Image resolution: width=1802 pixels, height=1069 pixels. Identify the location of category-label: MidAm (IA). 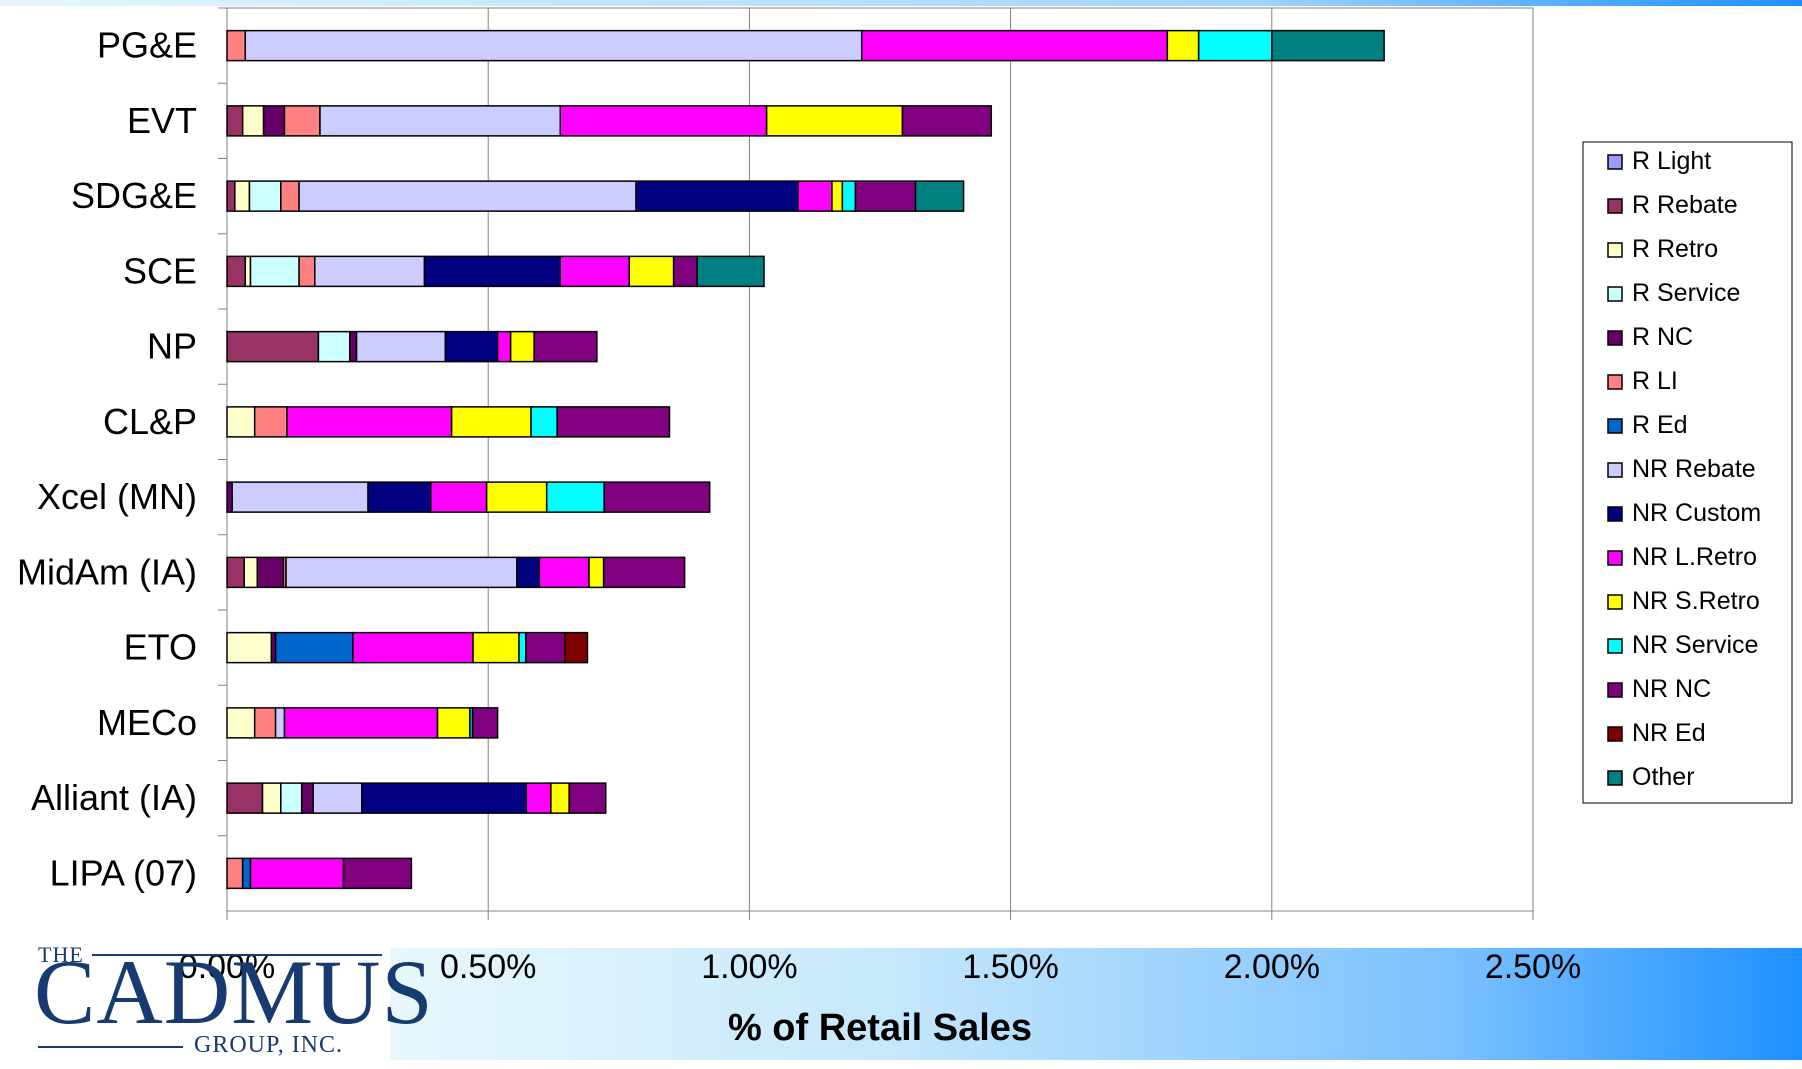
(107, 571).